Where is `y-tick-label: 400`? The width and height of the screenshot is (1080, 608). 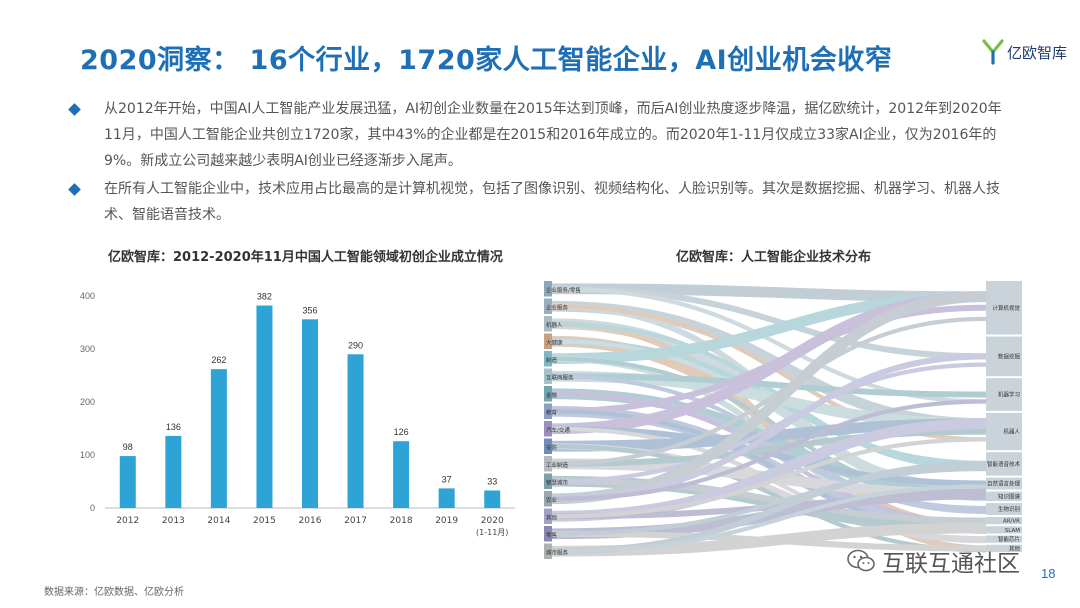
y-tick-label: 400 is located at coordinates (87, 296).